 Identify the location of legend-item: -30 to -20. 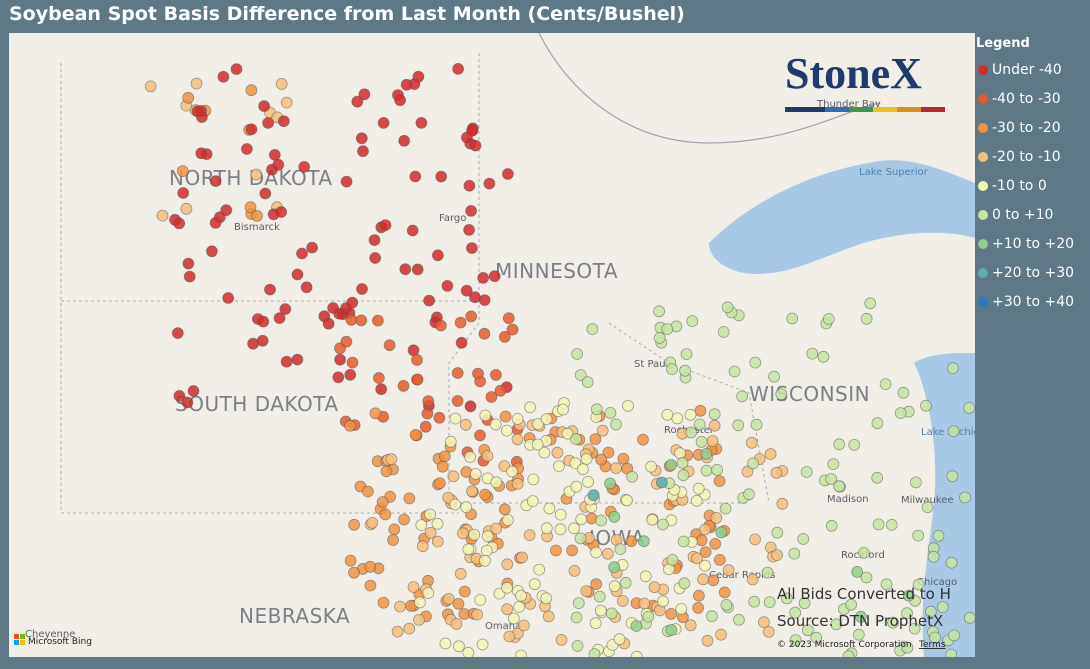
(1033, 127).